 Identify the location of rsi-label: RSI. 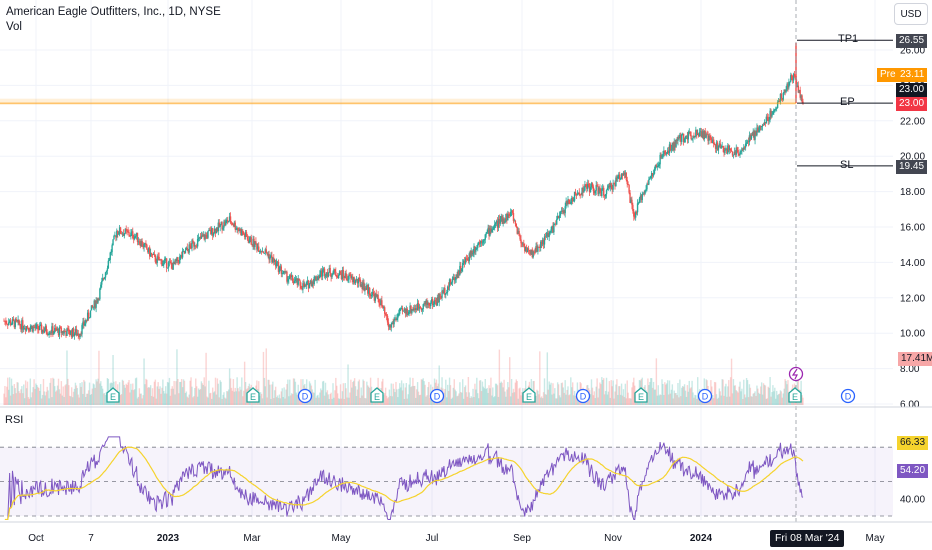
(14, 420).